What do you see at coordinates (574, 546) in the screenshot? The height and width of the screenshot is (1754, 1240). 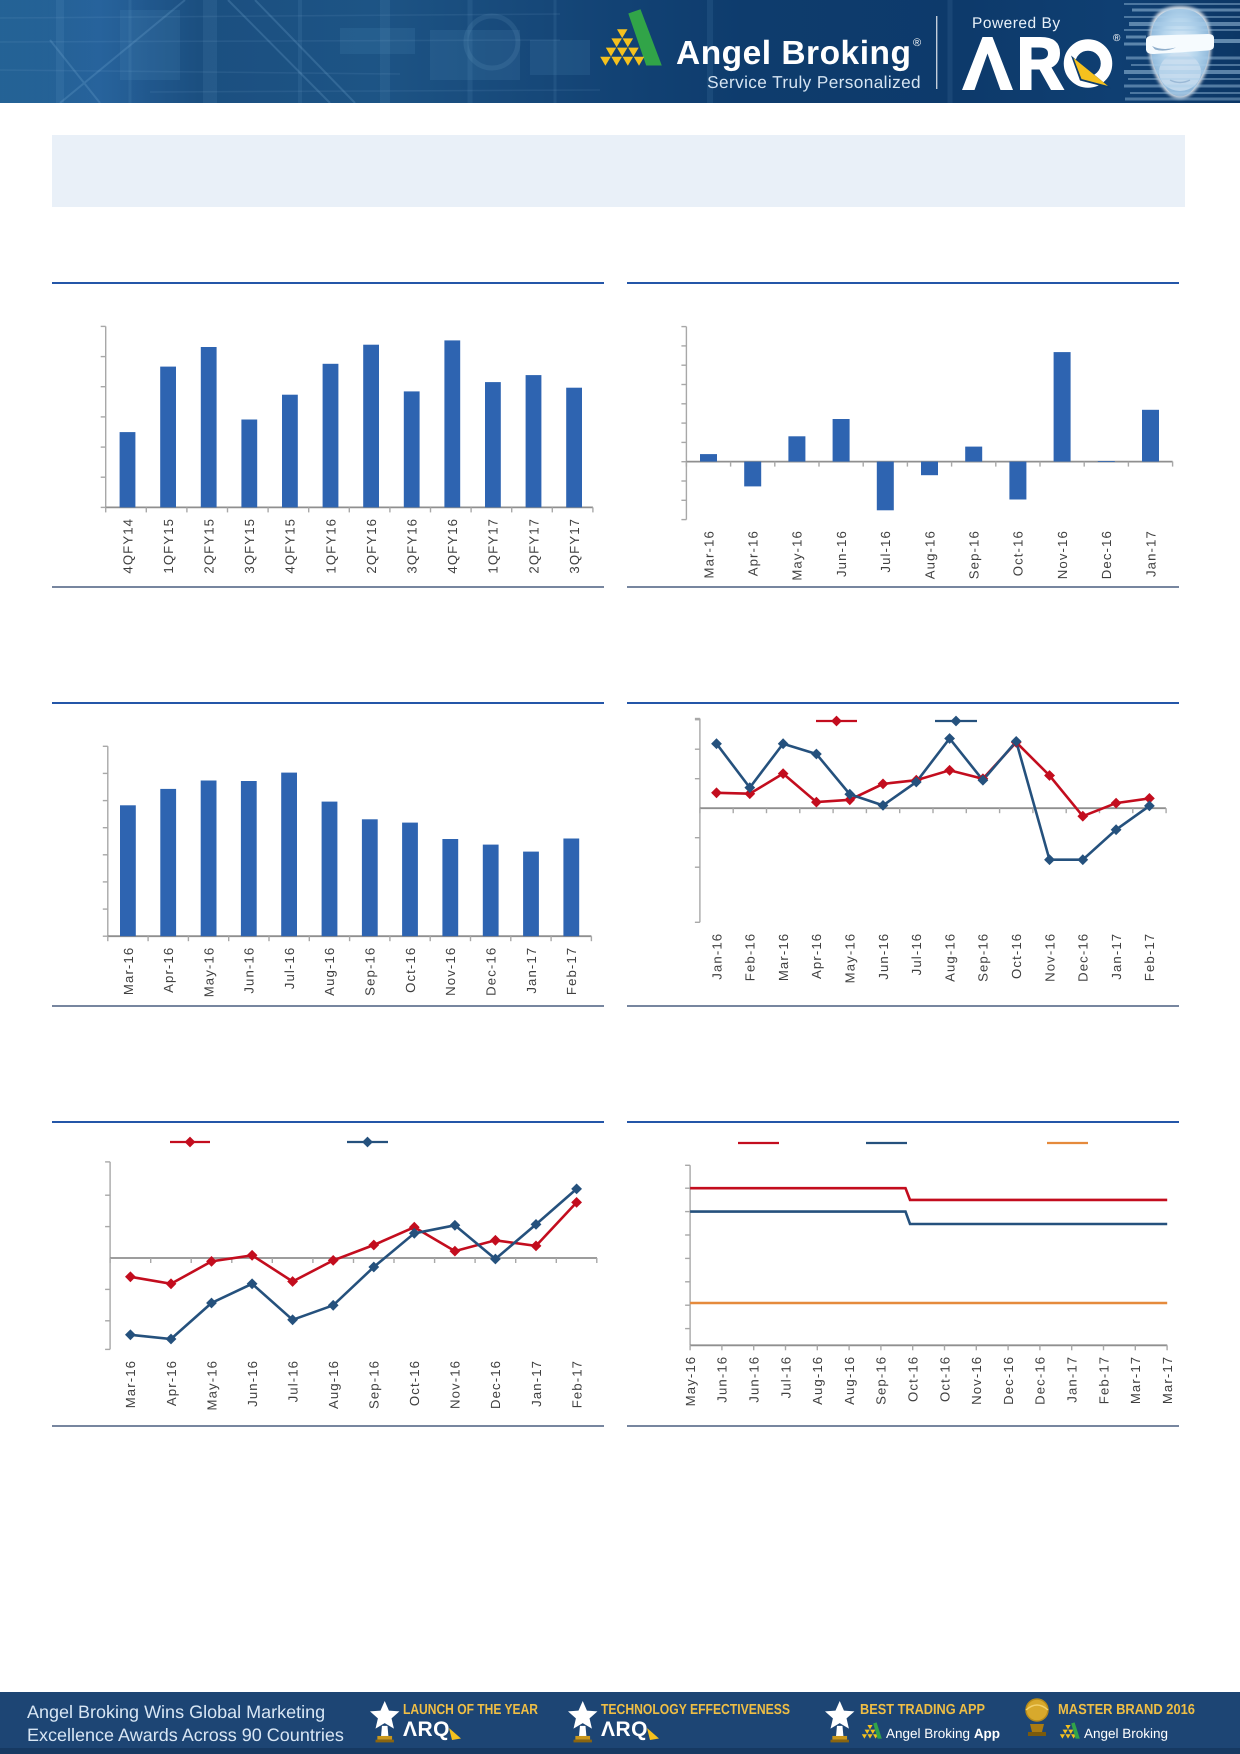 I see `svg-text: 3QFY17` at bounding box center [574, 546].